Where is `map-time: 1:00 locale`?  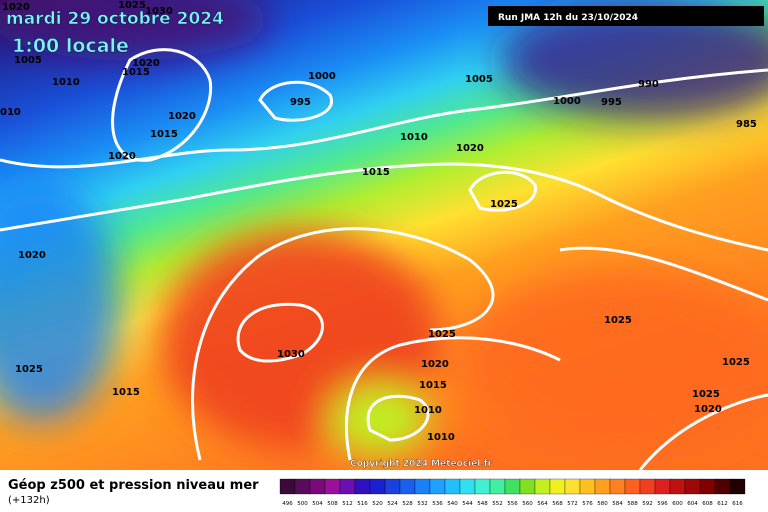 map-time: 1:00 locale is located at coordinates (70, 46).